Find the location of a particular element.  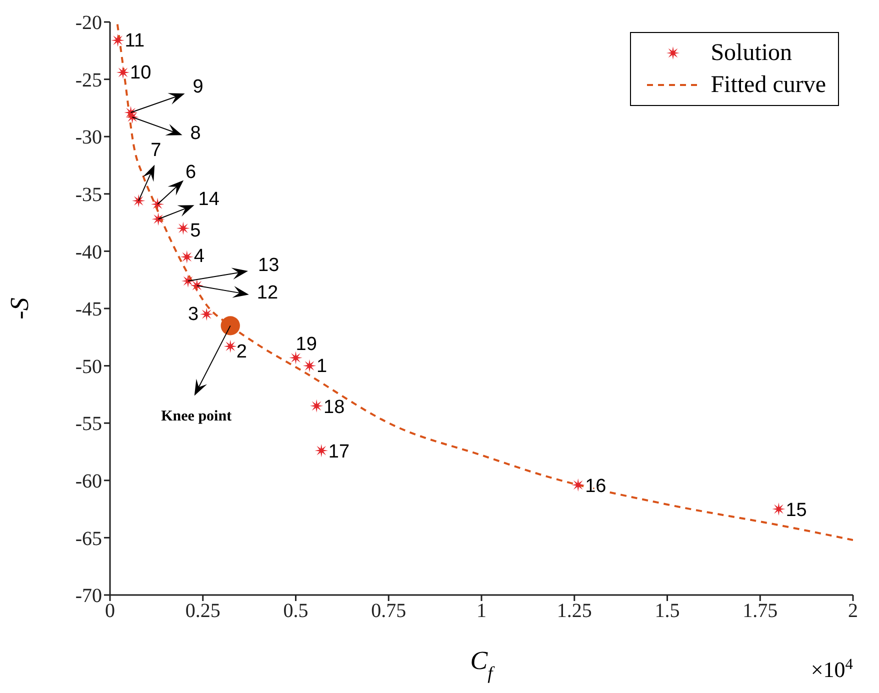

x-tick-label: 1 is located at coordinates (481, 611).